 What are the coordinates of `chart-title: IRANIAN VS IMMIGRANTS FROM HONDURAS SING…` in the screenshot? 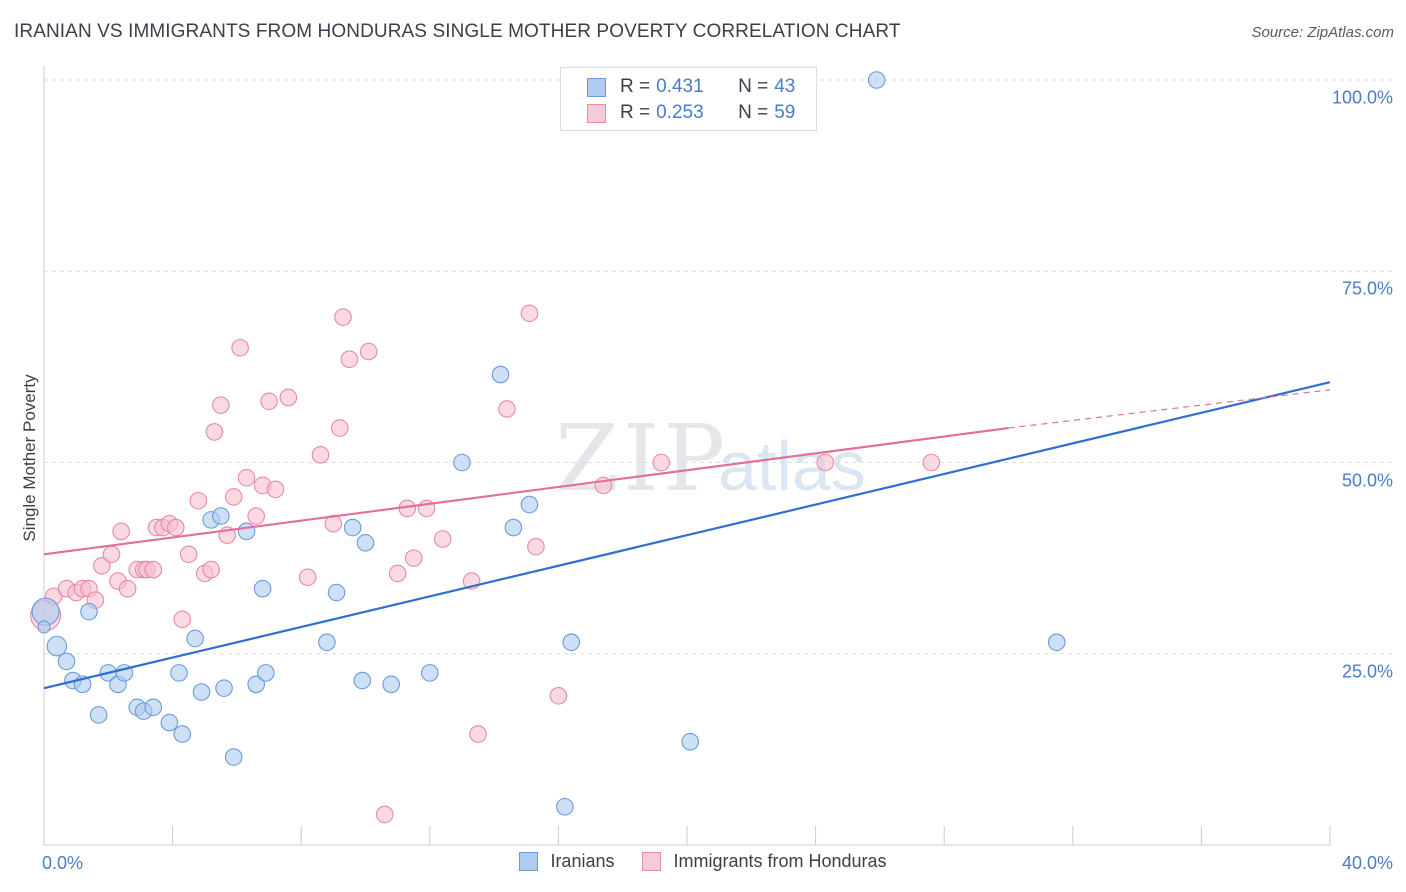 It's located at (457, 31).